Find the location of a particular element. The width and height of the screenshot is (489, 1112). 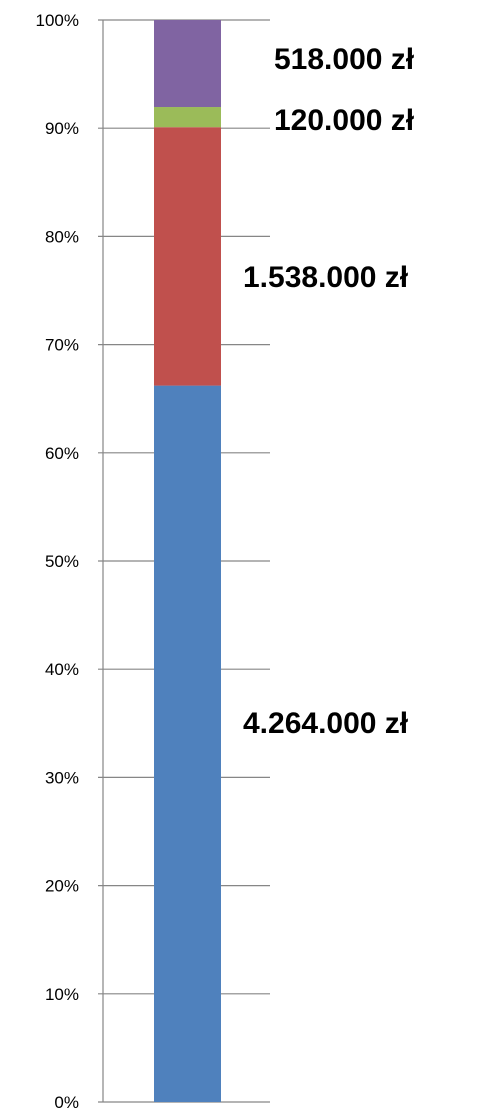

y-tick-label: 30% is located at coordinates (62, 777).